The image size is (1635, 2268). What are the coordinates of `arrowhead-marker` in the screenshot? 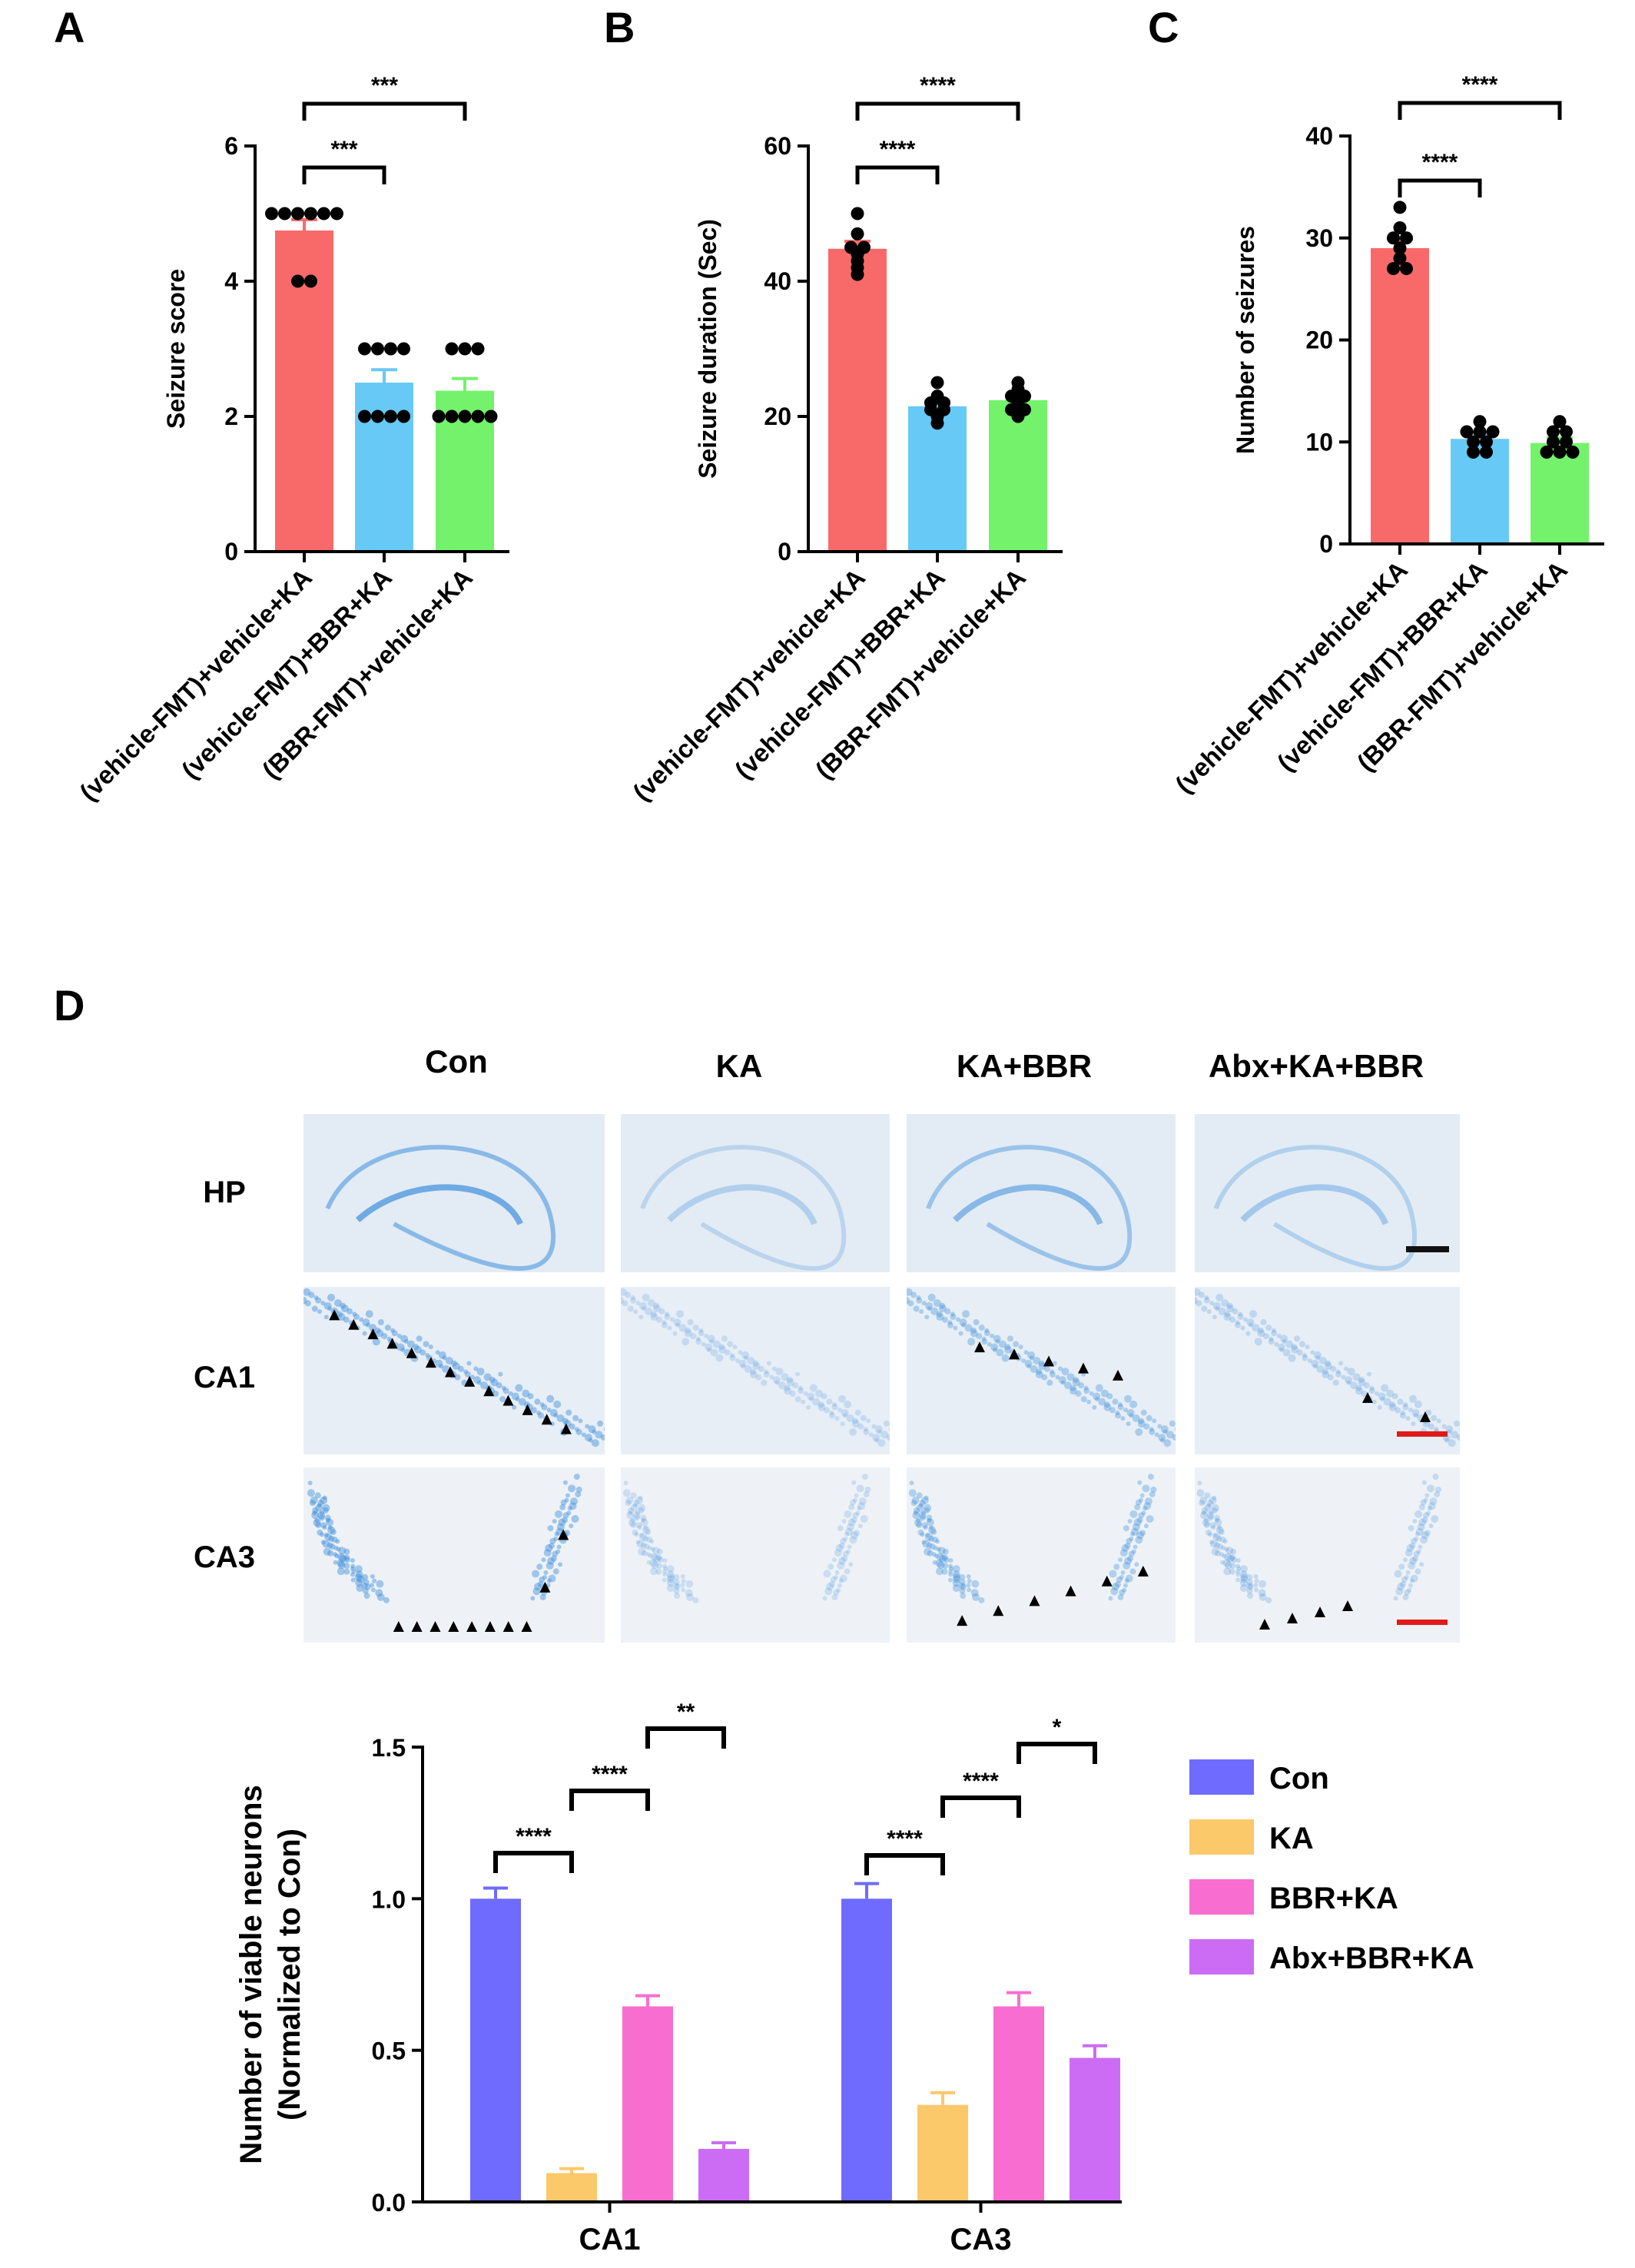 It's located at (527, 1409).